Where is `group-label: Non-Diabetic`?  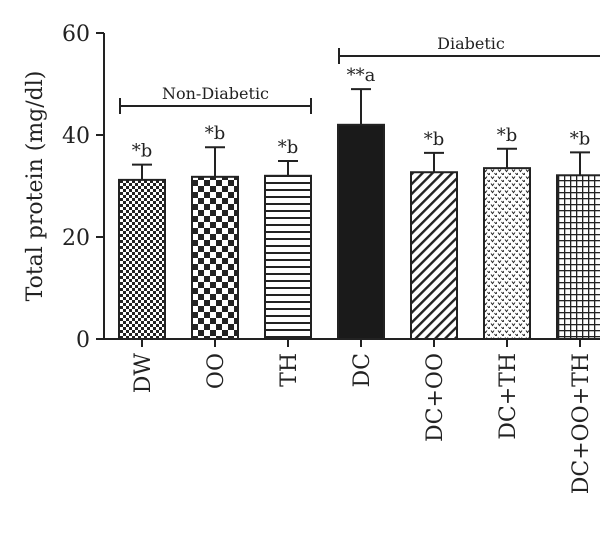 group-label: Non-Diabetic is located at coordinates (215, 93).